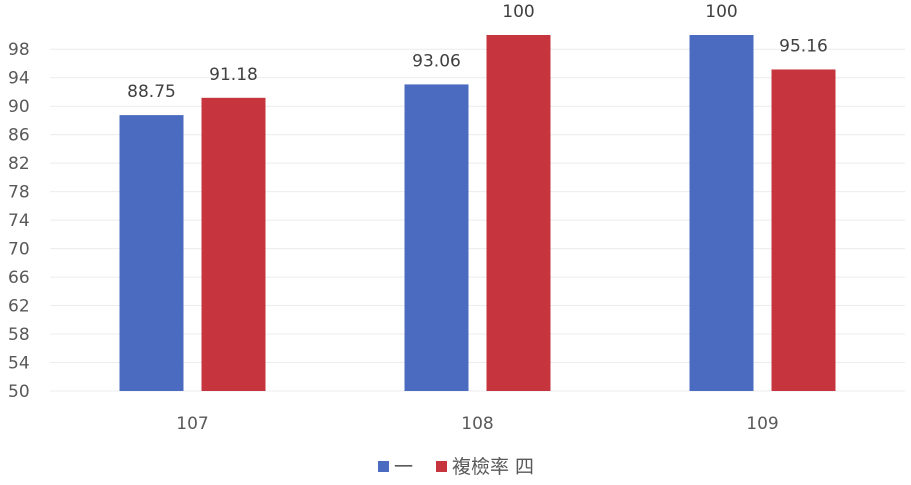 The image size is (911, 485). Describe the element at coordinates (192, 424) in the screenshot. I see `x-tick-label: 107` at that location.